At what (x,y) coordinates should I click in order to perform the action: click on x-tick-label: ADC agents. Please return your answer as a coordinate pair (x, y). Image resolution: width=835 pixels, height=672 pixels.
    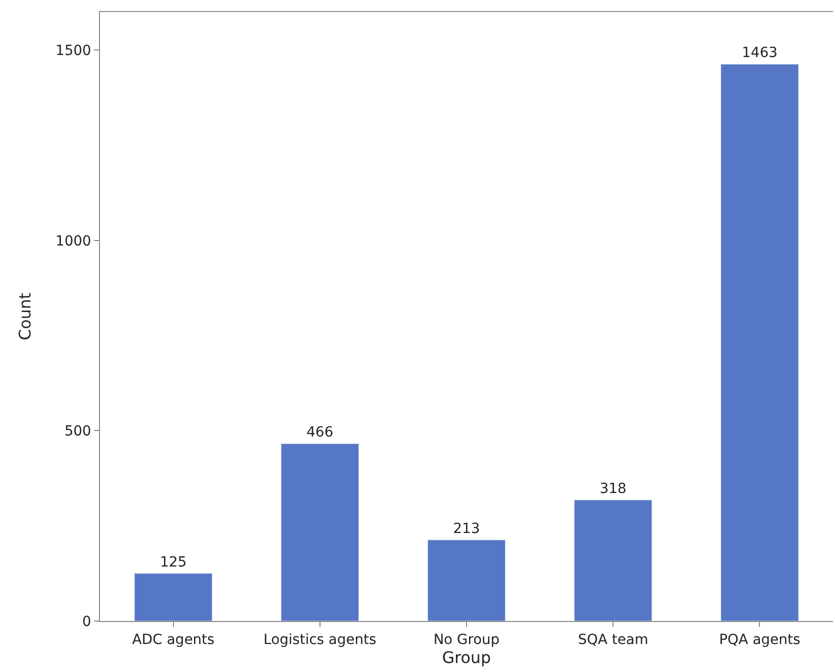
    Looking at the image, I should click on (173, 640).